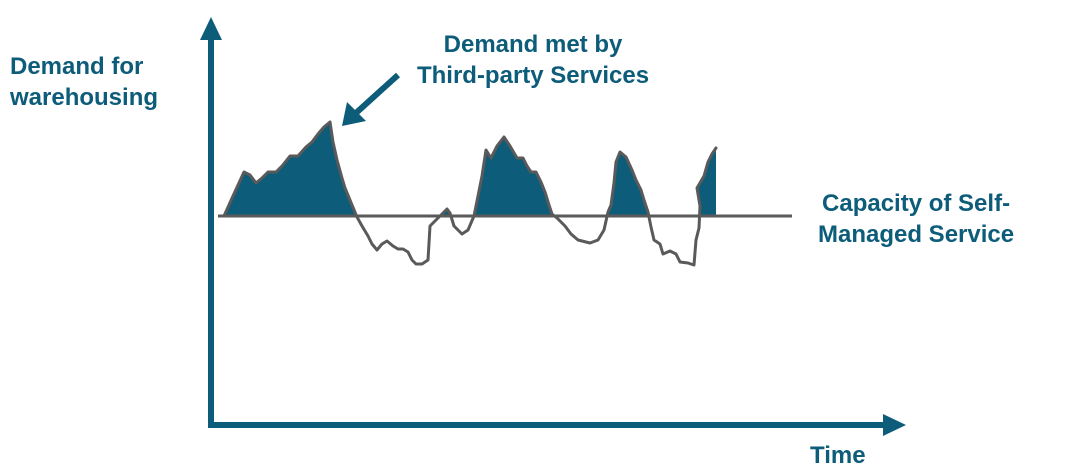 This screenshot has width=1068, height=475. What do you see at coordinates (894, 425) in the screenshot?
I see `x-axis-arrow-icon` at bounding box center [894, 425].